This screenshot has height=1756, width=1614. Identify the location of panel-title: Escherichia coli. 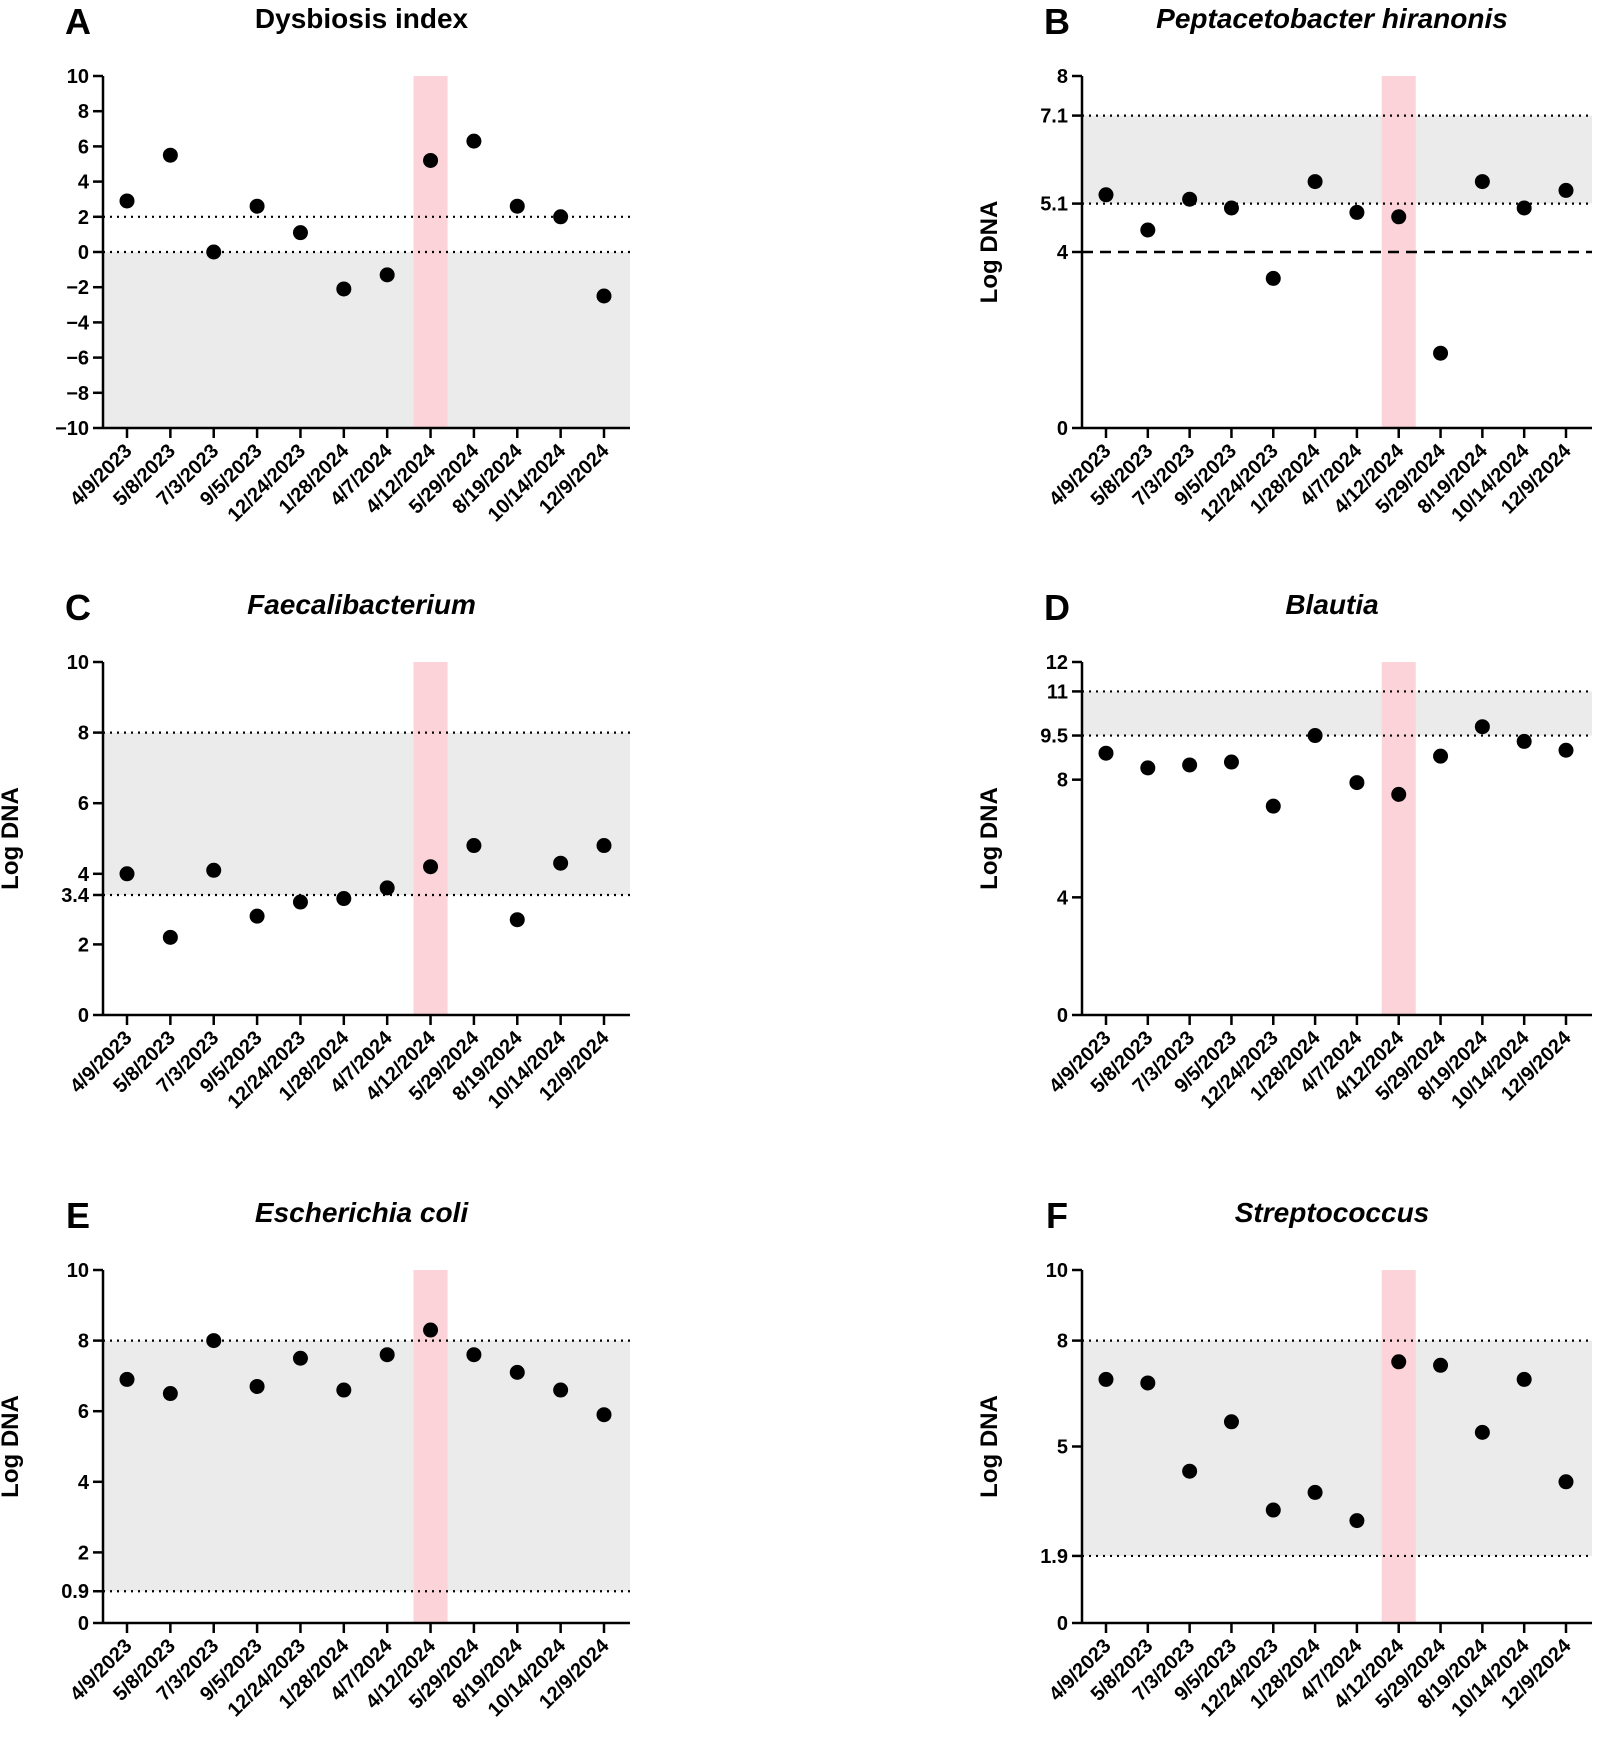
(362, 1212).